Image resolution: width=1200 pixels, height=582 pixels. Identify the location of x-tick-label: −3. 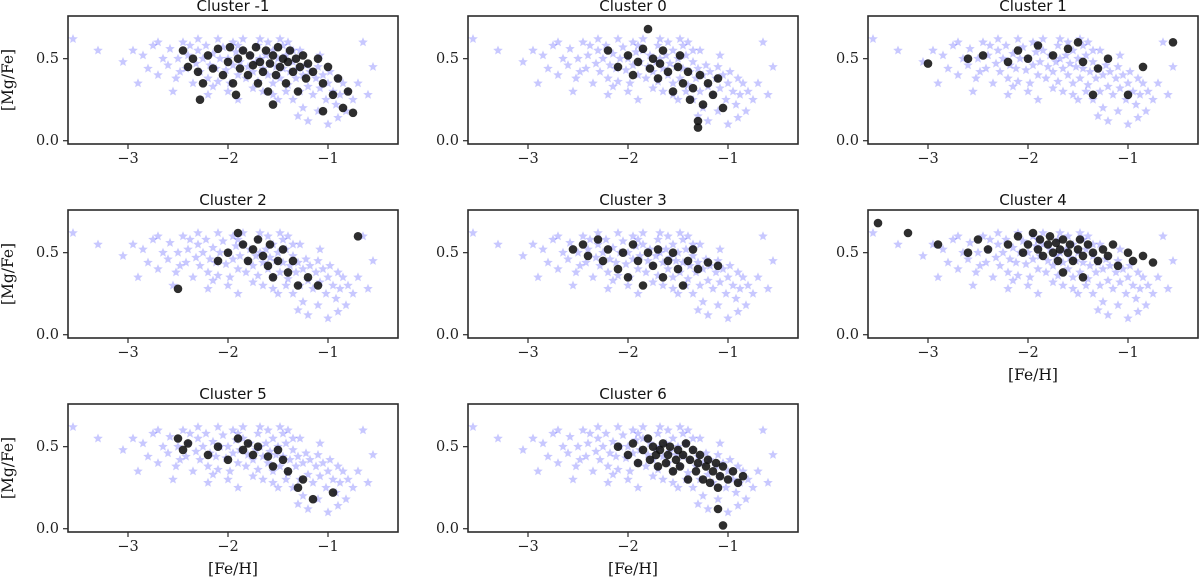
(127, 547).